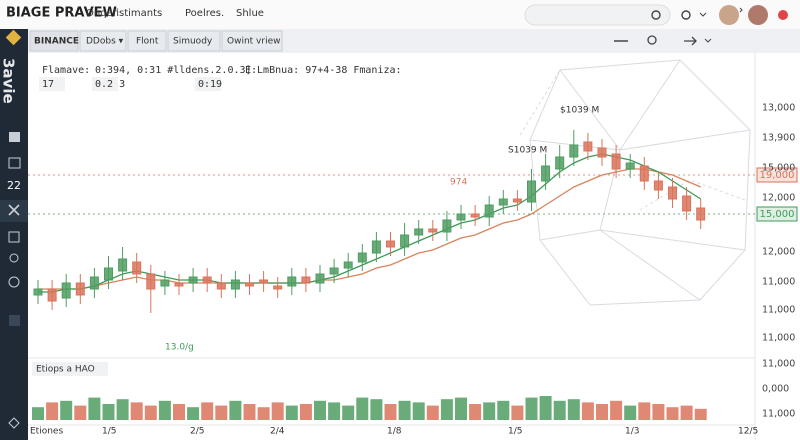 This screenshot has height=440, width=800. Describe the element at coordinates (124, 13) in the screenshot. I see `menu-item: Onqefistimants` at that location.